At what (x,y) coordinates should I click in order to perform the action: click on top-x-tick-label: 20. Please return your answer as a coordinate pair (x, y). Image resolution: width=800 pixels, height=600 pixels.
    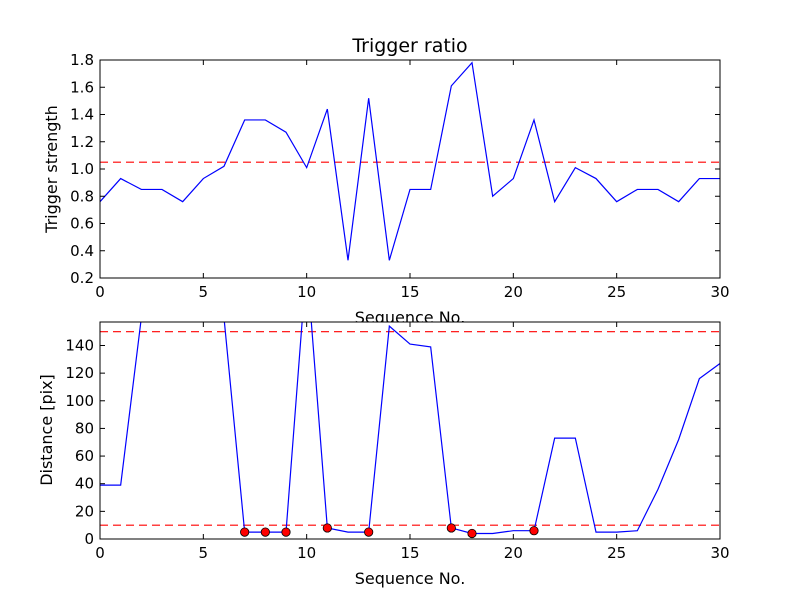
    Looking at the image, I should click on (513, 292).